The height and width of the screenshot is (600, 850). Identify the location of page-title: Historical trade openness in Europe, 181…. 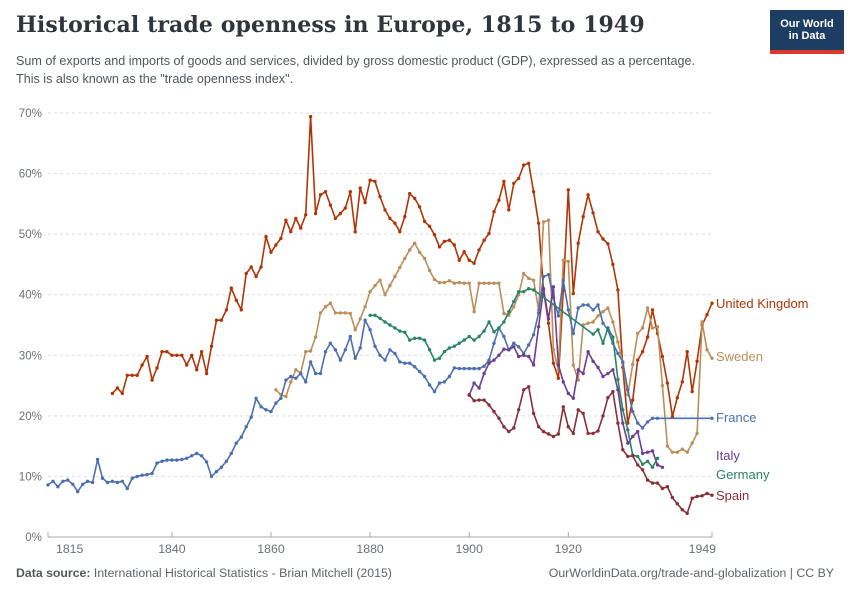
(330, 25).